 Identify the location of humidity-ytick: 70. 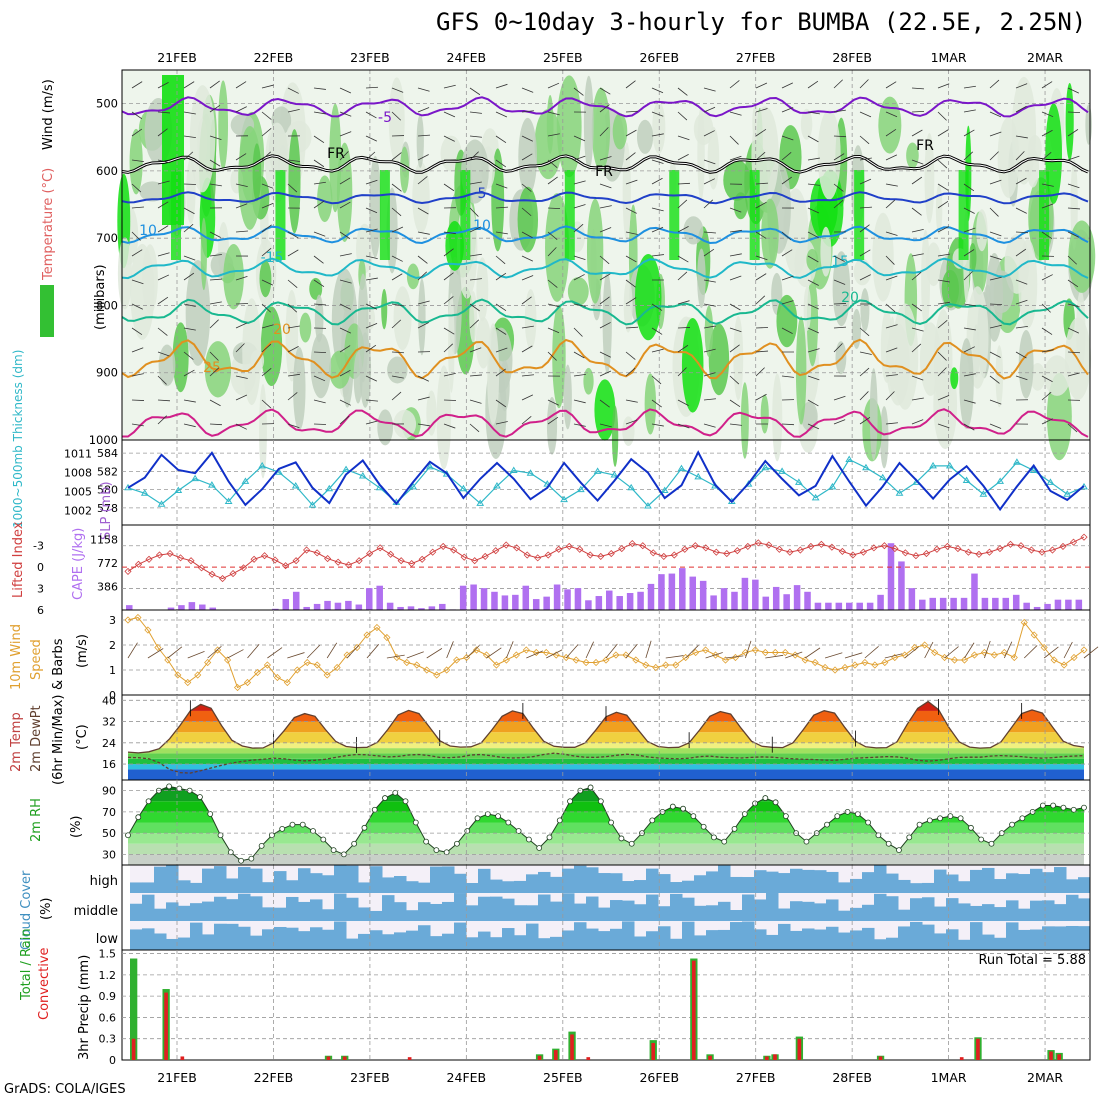
(109, 812).